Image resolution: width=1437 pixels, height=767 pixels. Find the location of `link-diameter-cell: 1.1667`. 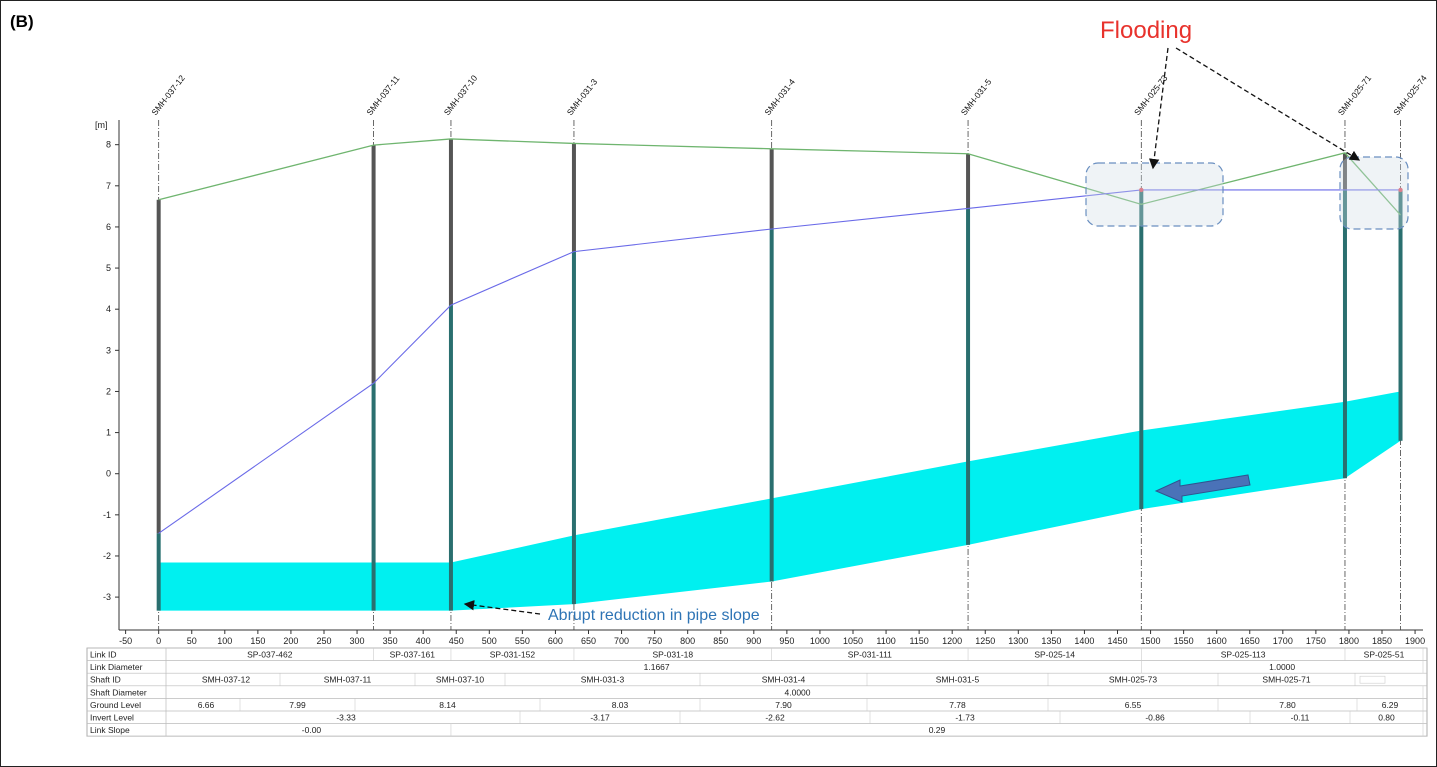

link-diameter-cell: 1.1667 is located at coordinates (657, 667).